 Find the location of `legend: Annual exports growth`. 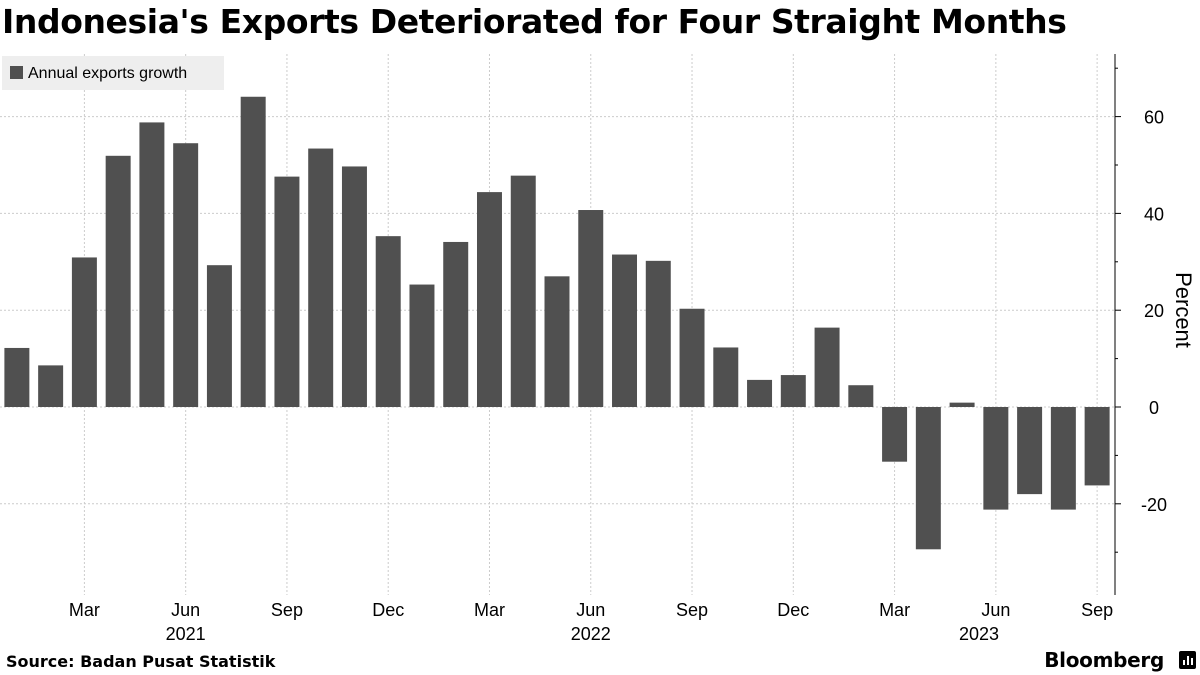

legend: Annual exports growth is located at coordinates (113, 73).